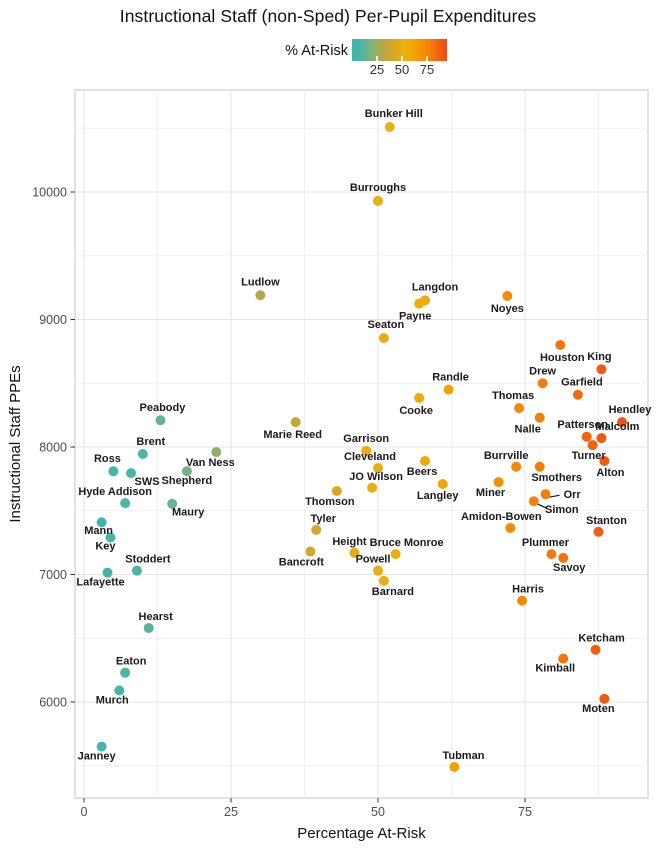  What do you see at coordinates (188, 513) in the screenshot?
I see `point-label: Maury` at bounding box center [188, 513].